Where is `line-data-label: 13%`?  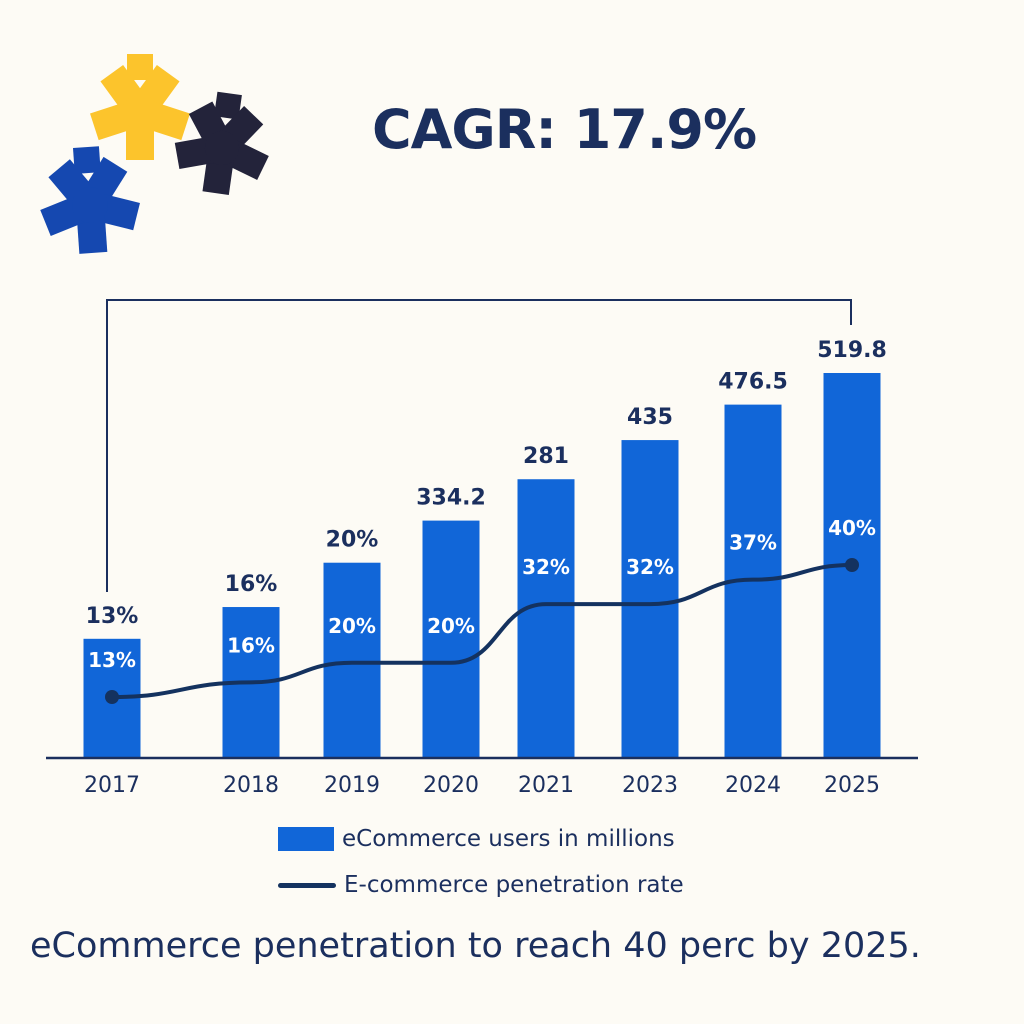 line-data-label: 13% is located at coordinates (112, 660).